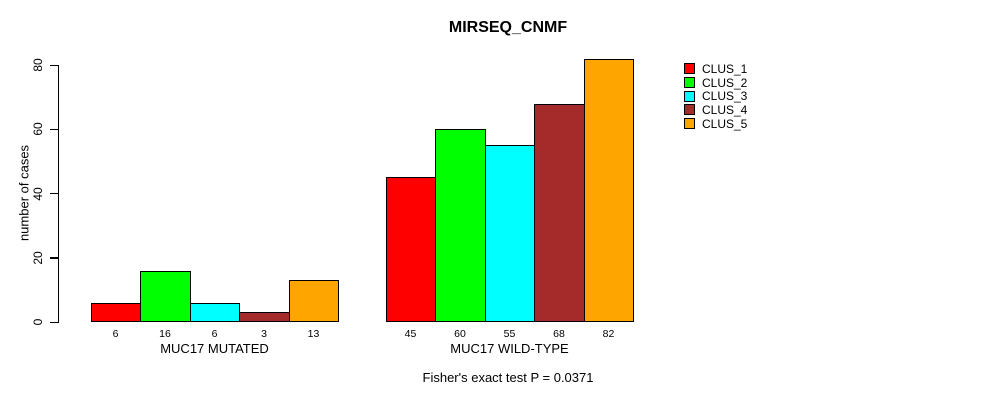  Describe the element at coordinates (313, 334) in the screenshot. I see `bar-value-label: 13` at that location.